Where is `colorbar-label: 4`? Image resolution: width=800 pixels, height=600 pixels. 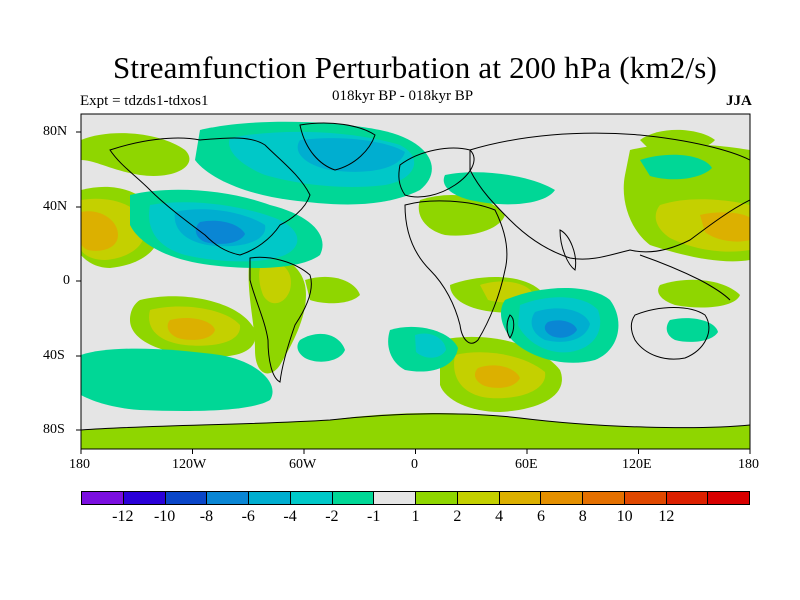 colorbar-label: 4 is located at coordinates (499, 516).